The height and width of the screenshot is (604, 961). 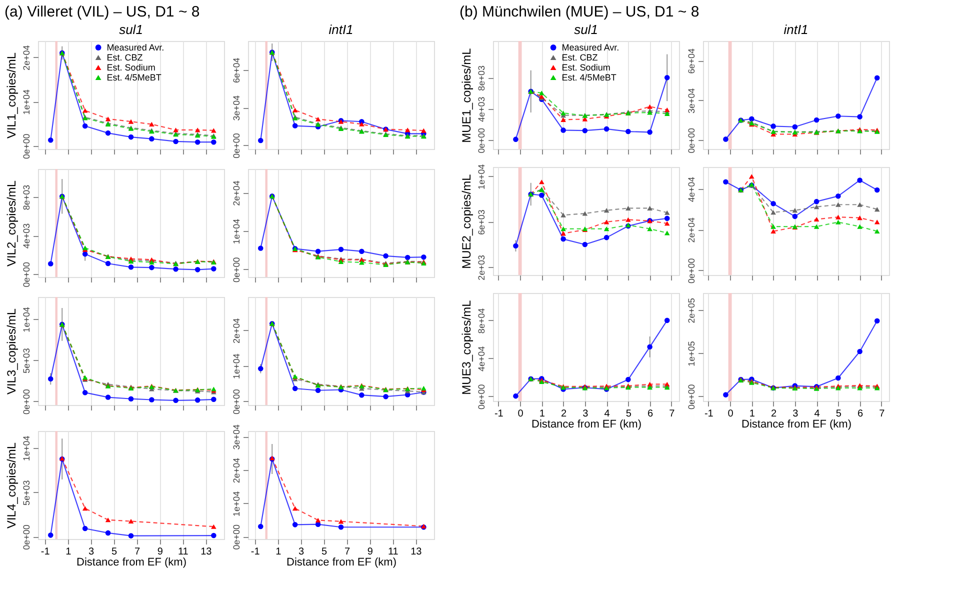 I want to click on y-axis-title: VIL3_copies/mL, so click(x=11, y=351).